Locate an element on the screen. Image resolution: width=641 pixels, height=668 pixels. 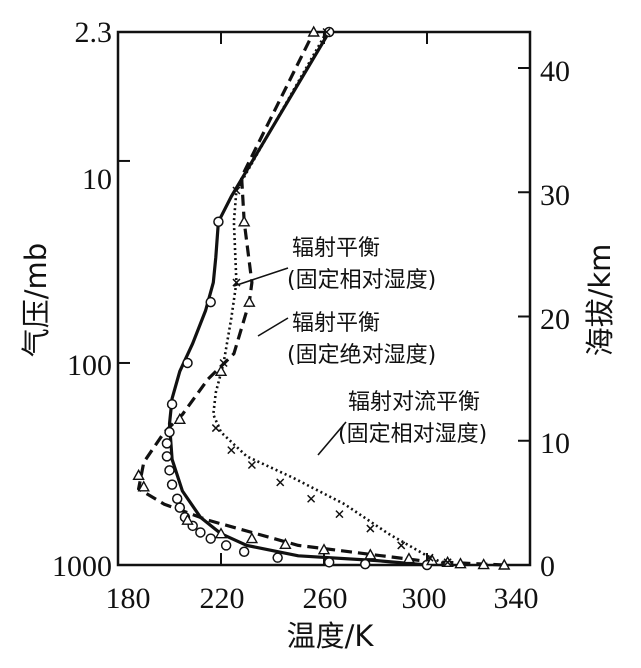
y-left-tick-label: 2.3 is located at coordinates (94, 32).